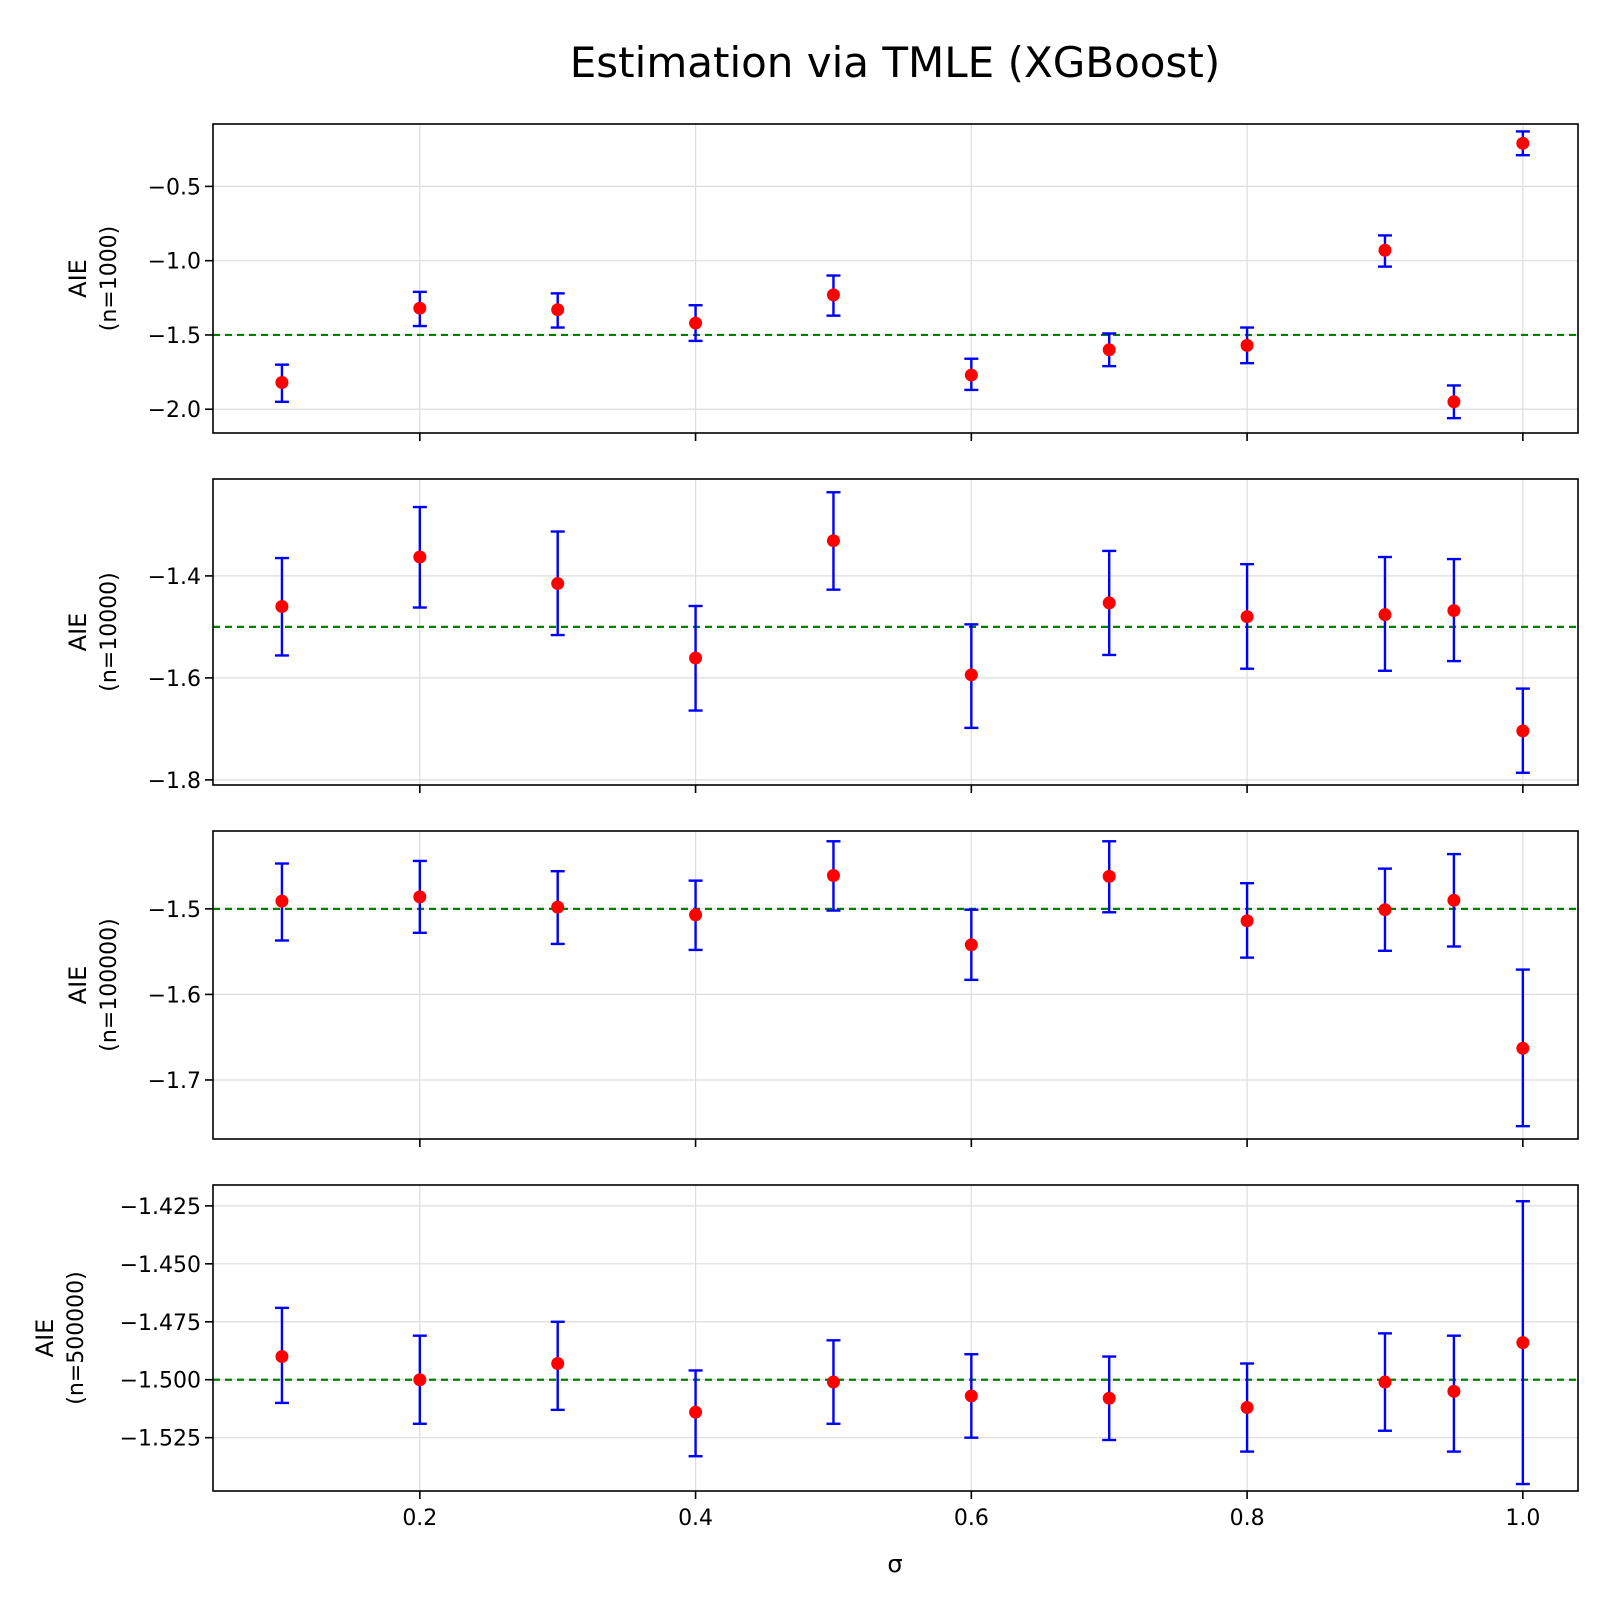  What do you see at coordinates (419, 1518) in the screenshot?
I see `x-tick-label: 0.2` at bounding box center [419, 1518].